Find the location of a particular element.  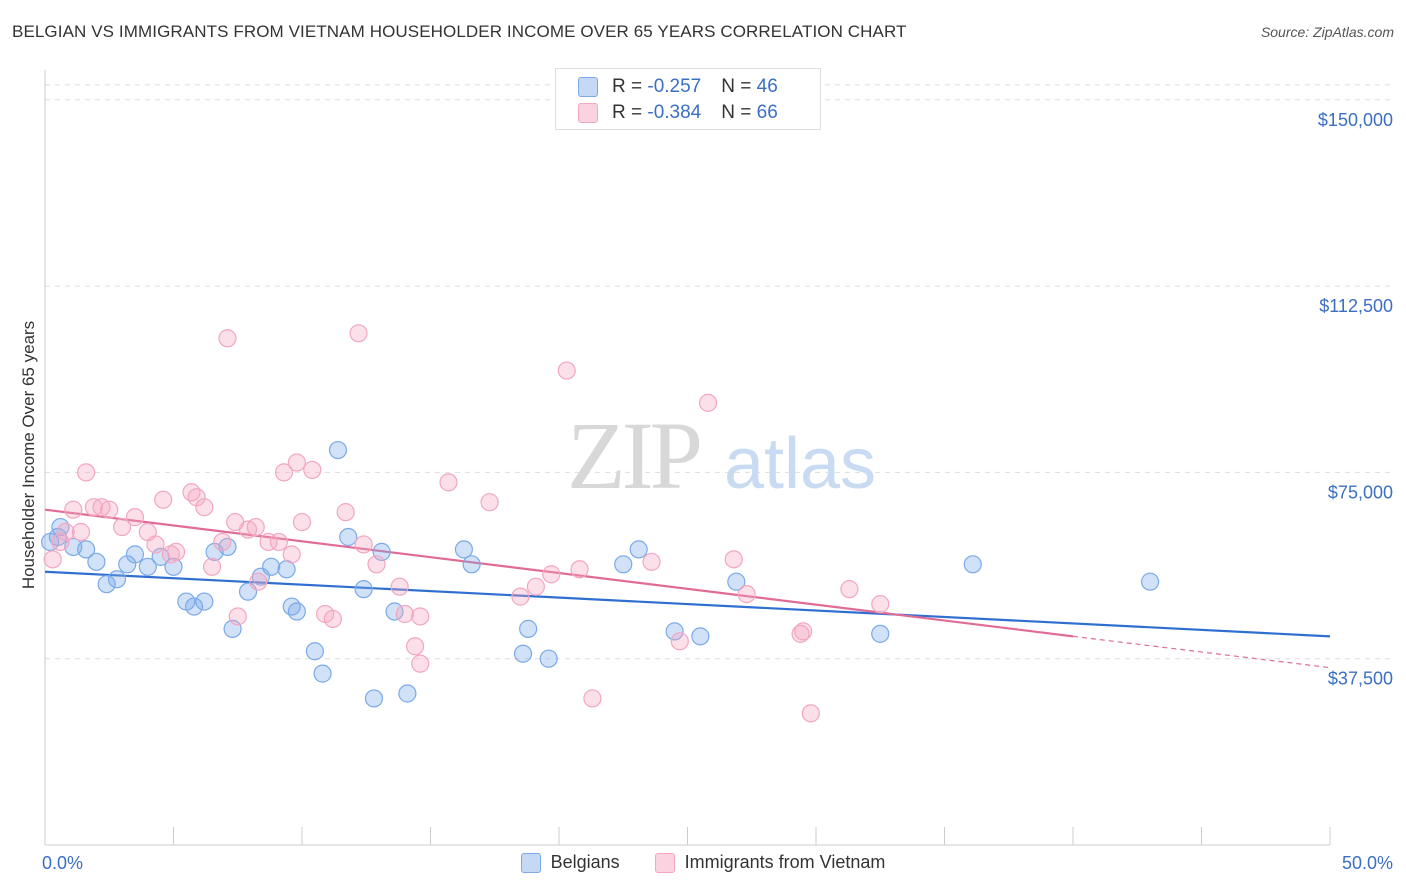

vietnam-legend-icon is located at coordinates (664, 862).